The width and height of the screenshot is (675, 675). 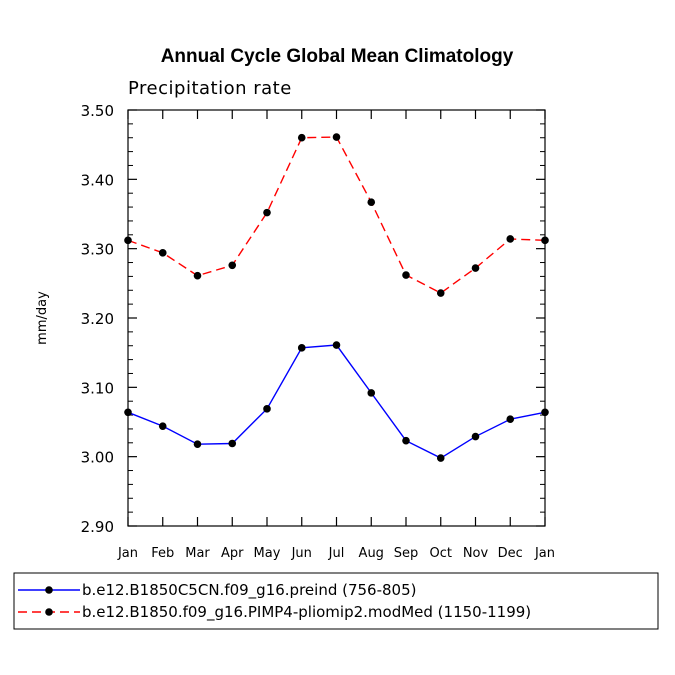 I want to click on x-tick-label: May, so click(x=267, y=553).